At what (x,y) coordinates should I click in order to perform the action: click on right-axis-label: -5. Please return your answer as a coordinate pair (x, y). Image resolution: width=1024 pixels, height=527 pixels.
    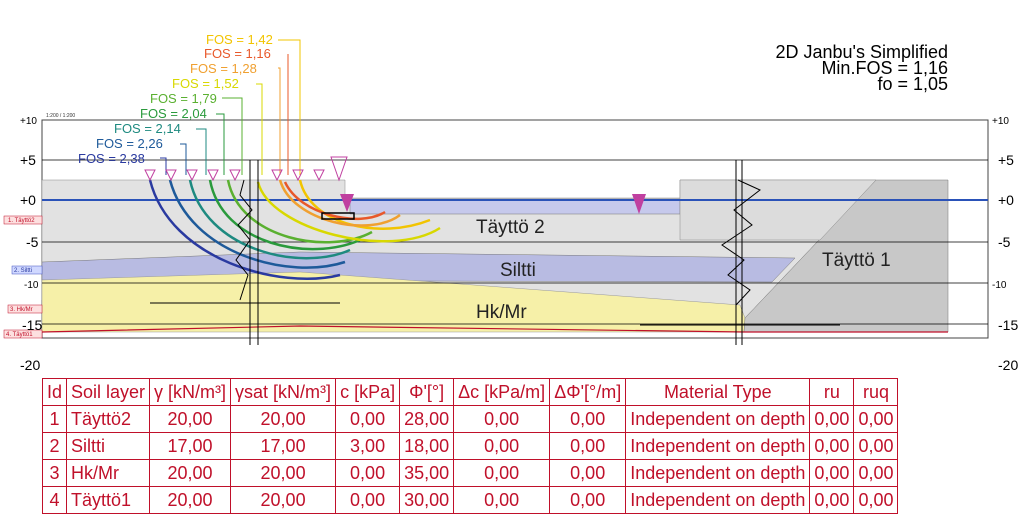
    Looking at the image, I should click on (1004, 242).